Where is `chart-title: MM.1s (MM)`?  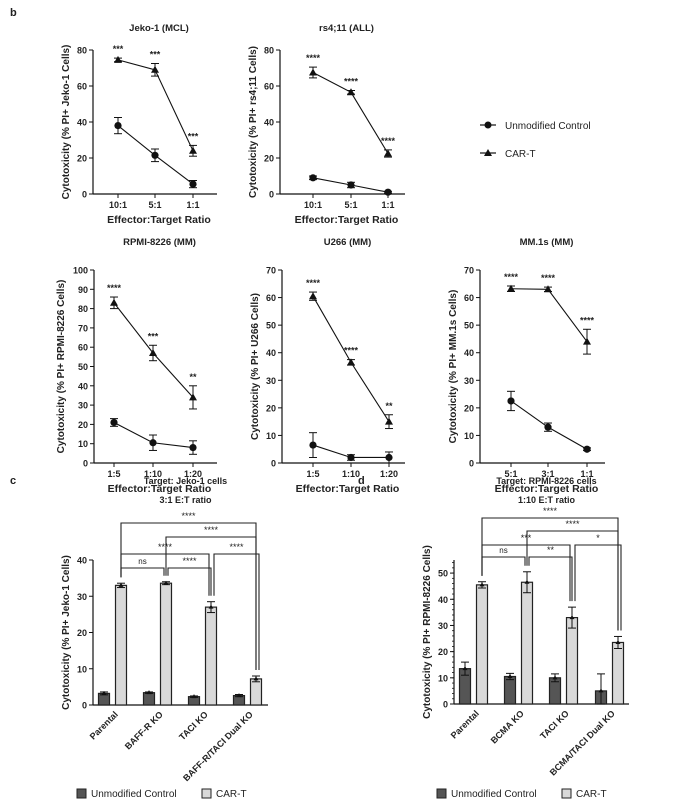 chart-title: MM.1s (MM) is located at coordinates (547, 242).